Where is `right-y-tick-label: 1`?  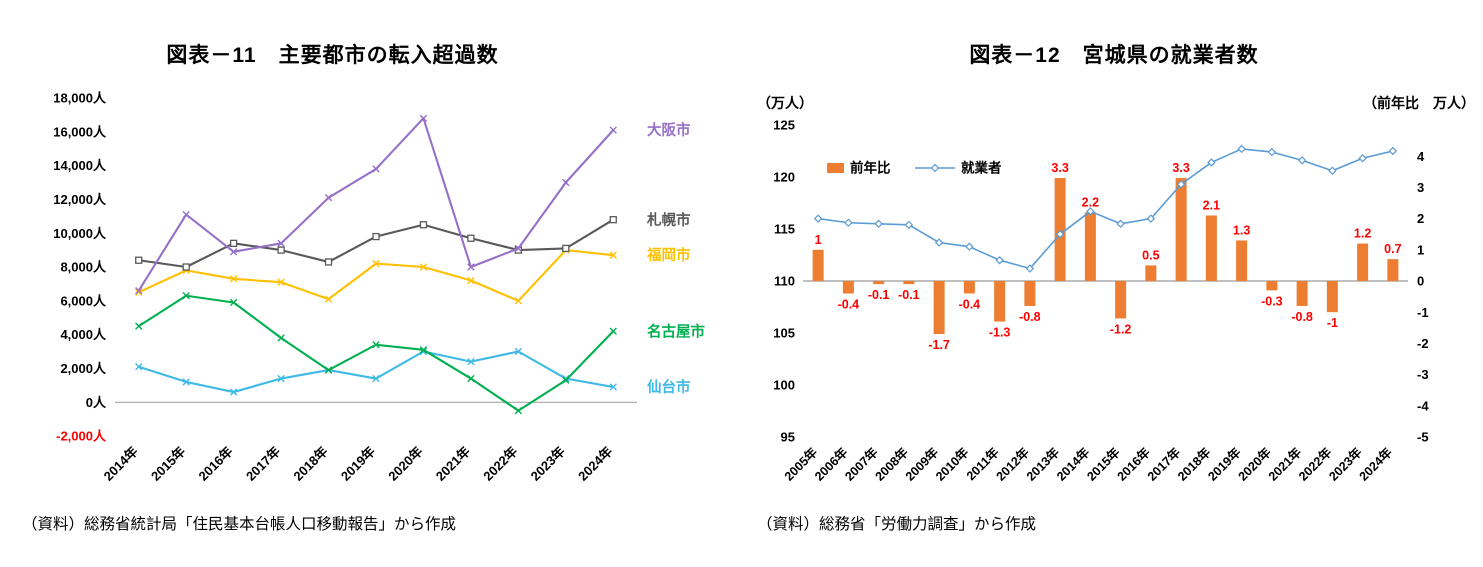
right-y-tick-label: 1 is located at coordinates (1420, 249).